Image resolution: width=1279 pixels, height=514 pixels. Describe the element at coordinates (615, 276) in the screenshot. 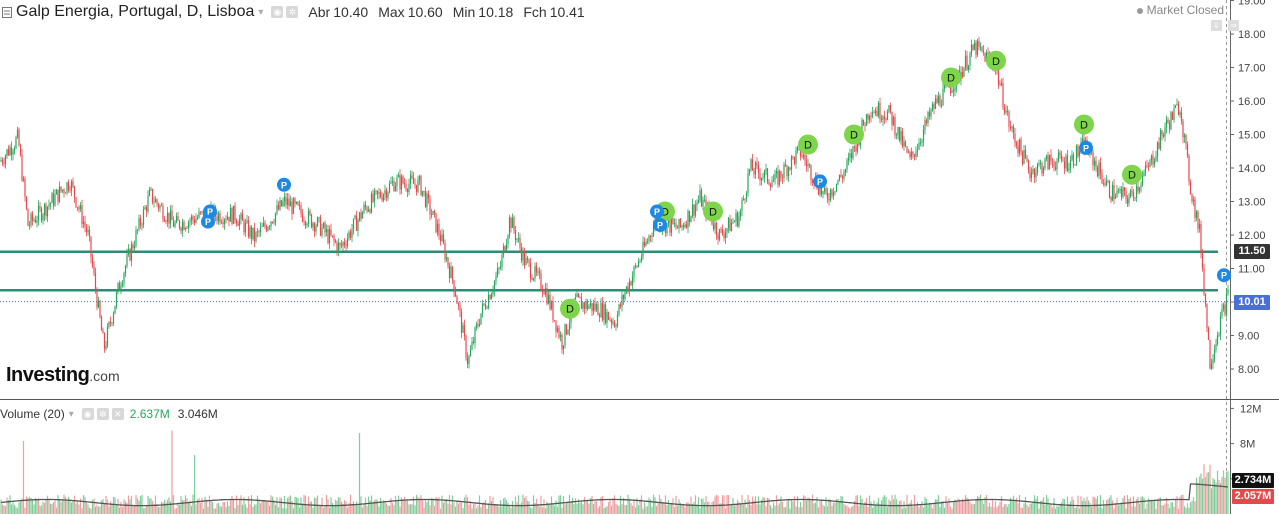

I see `horizontal-lines` at that location.